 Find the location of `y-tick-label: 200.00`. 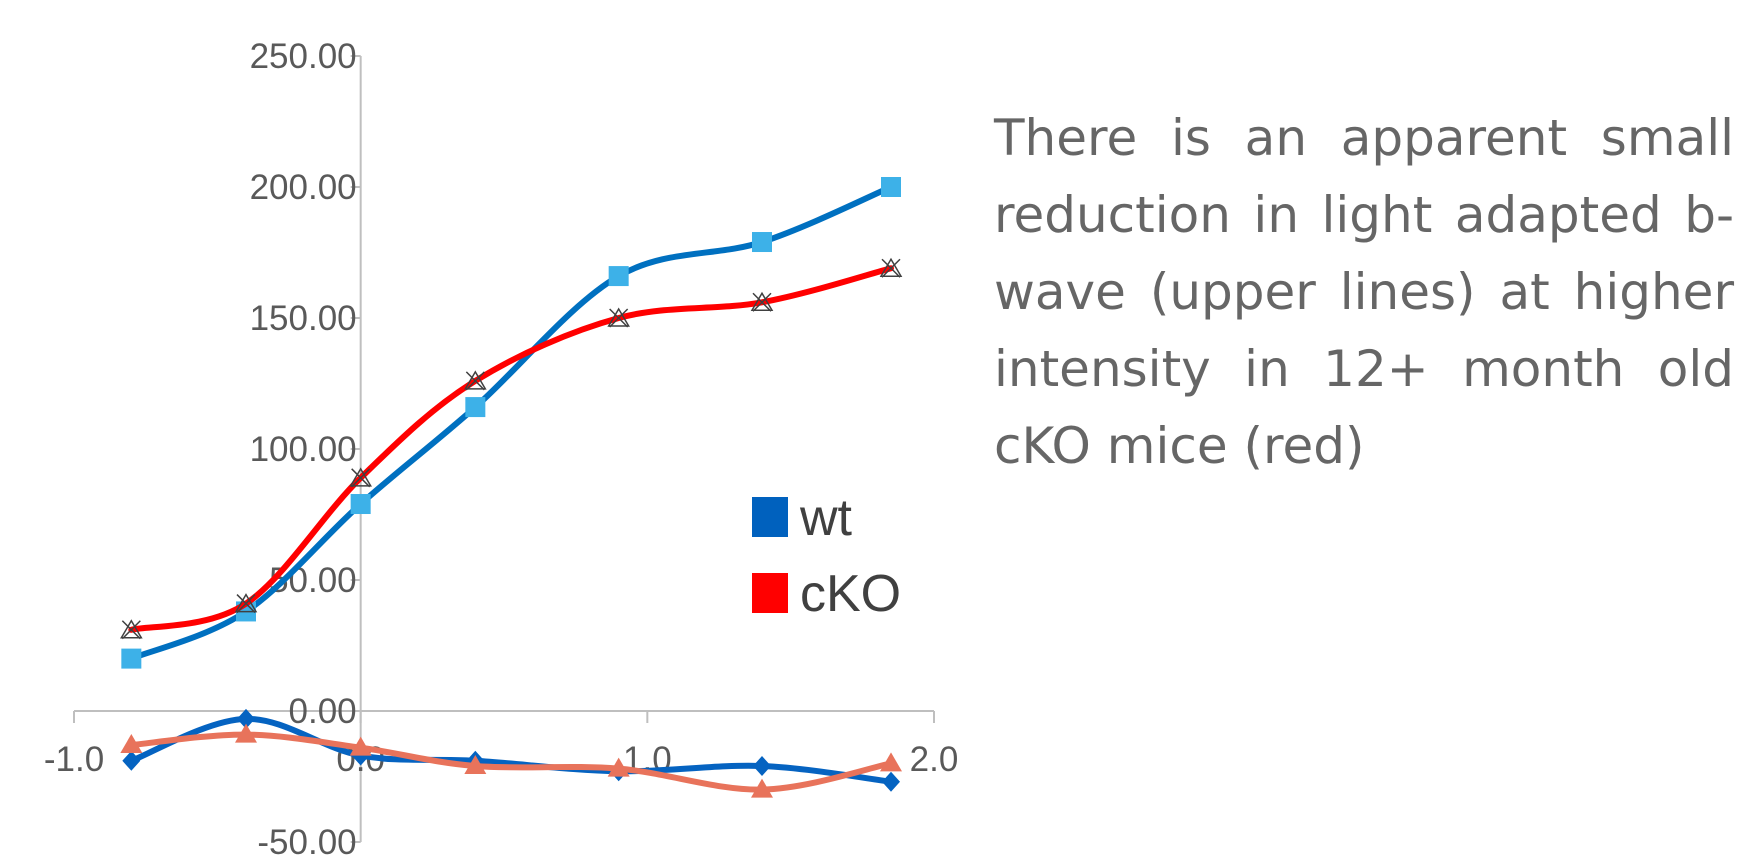

y-tick-label: 200.00 is located at coordinates (303, 187).